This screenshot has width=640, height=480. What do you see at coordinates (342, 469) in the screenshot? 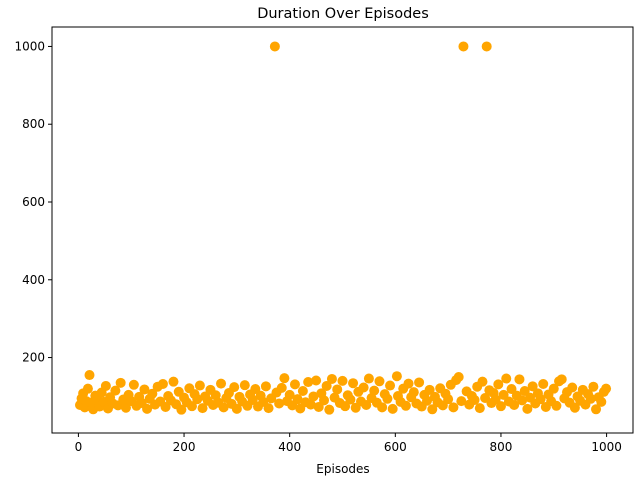
I see `x-axis-title: Episodes` at bounding box center [342, 469].